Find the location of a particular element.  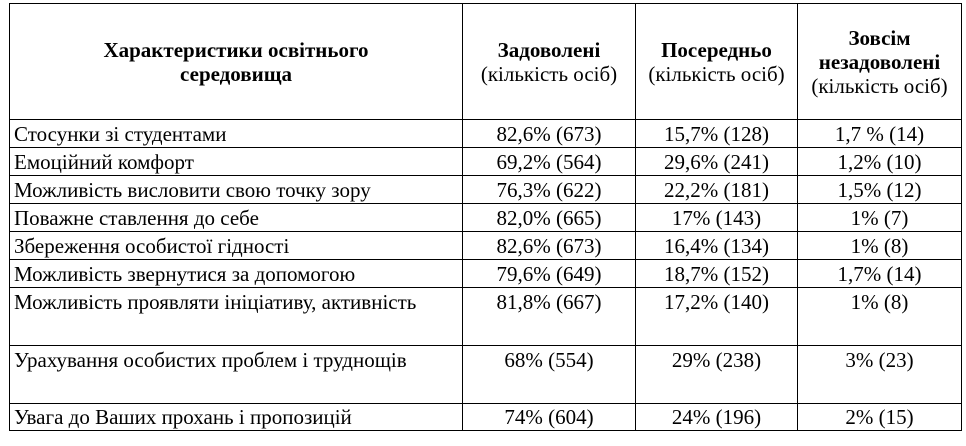

cell-dissatisfied: 3% (23) is located at coordinates (879, 374).